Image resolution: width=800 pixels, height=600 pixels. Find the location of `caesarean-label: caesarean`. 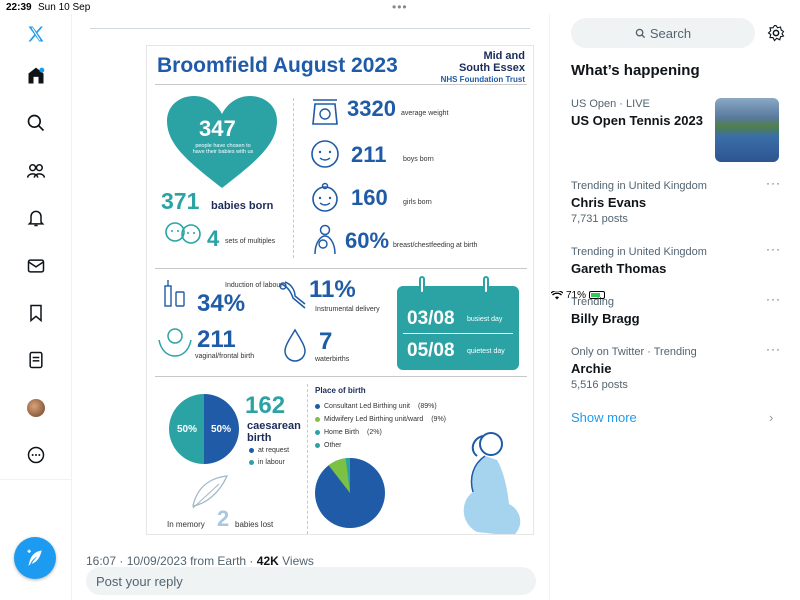

caesarean-label: caesarean is located at coordinates (274, 426).